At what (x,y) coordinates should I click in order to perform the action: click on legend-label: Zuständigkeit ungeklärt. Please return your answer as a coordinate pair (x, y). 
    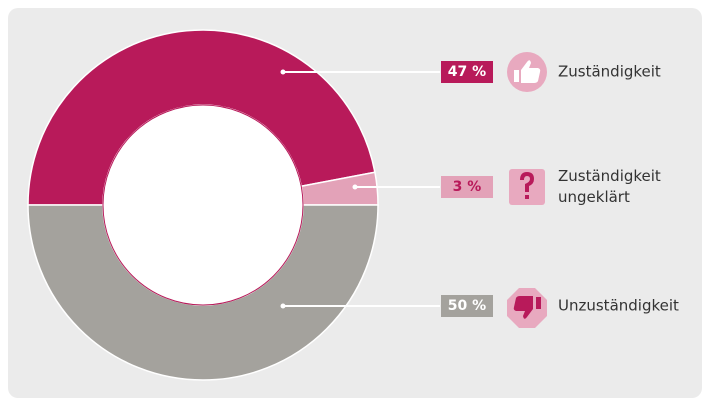
    Looking at the image, I should click on (609, 186).